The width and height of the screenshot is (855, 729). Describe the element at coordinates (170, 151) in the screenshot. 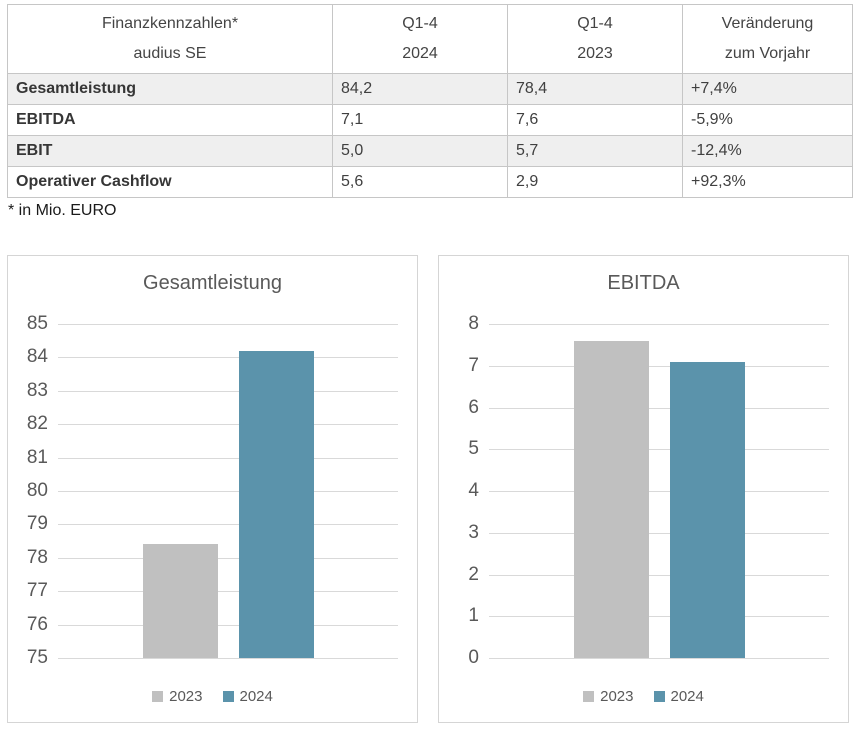

I see `row-label: EBIT` at that location.